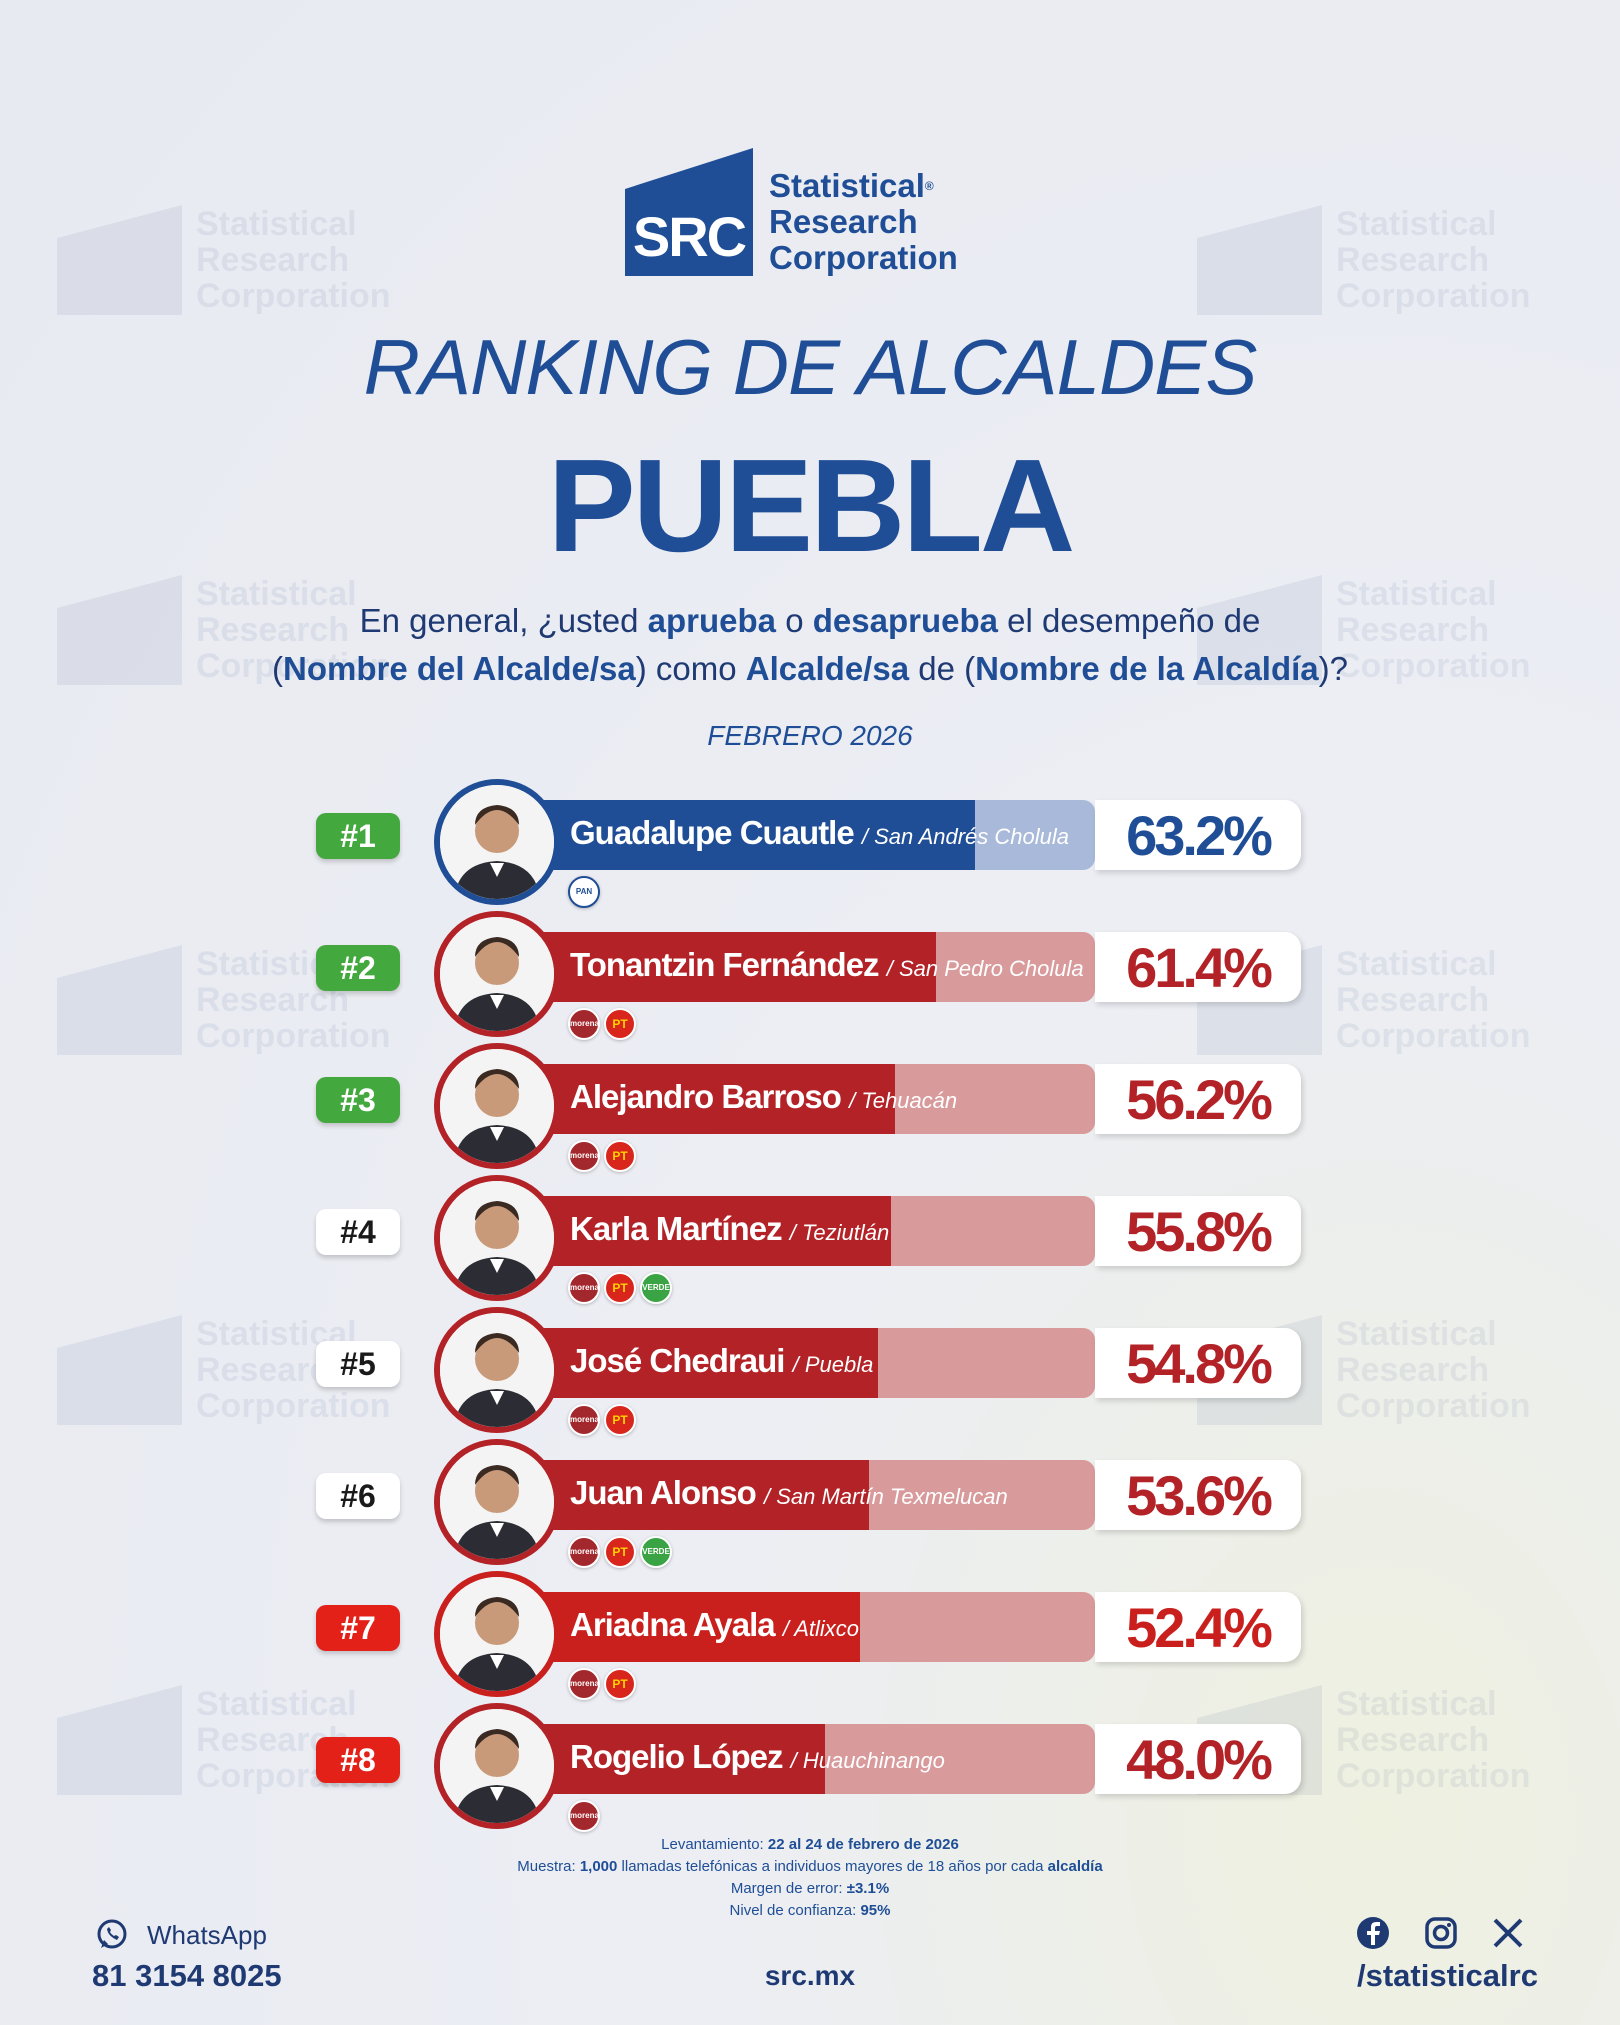 This screenshot has width=1620, height=2025. Describe the element at coordinates (1508, 1933) in the screenshot. I see `x-icon` at that location.